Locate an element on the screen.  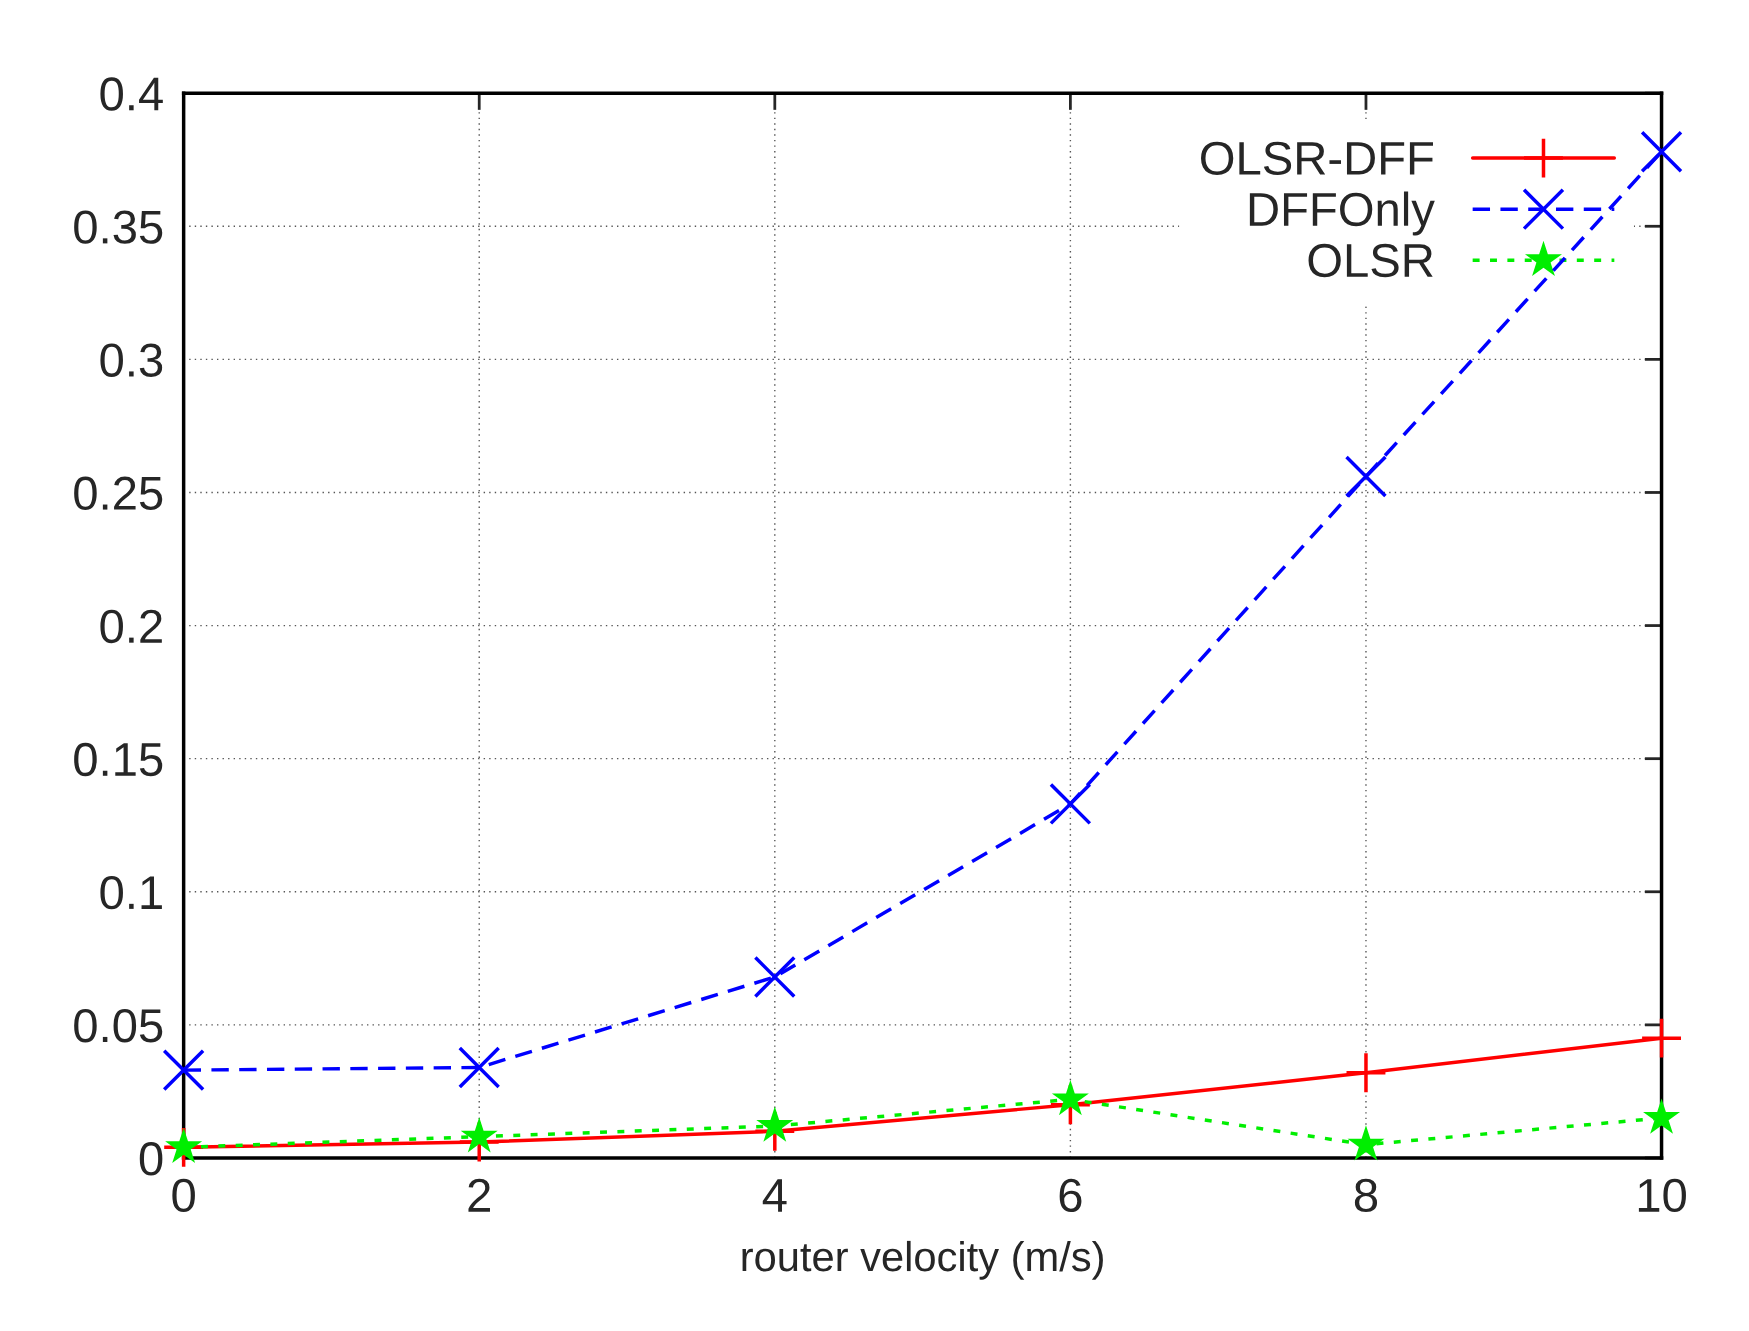
y-tick-label: 0.2 is located at coordinates (131, 626).